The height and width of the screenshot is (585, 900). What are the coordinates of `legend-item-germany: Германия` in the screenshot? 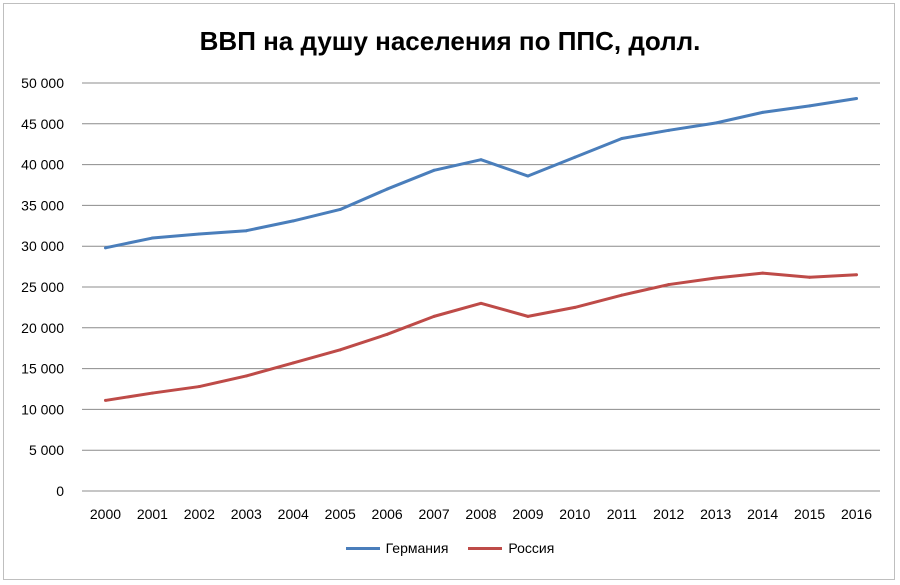 It's located at (397, 548).